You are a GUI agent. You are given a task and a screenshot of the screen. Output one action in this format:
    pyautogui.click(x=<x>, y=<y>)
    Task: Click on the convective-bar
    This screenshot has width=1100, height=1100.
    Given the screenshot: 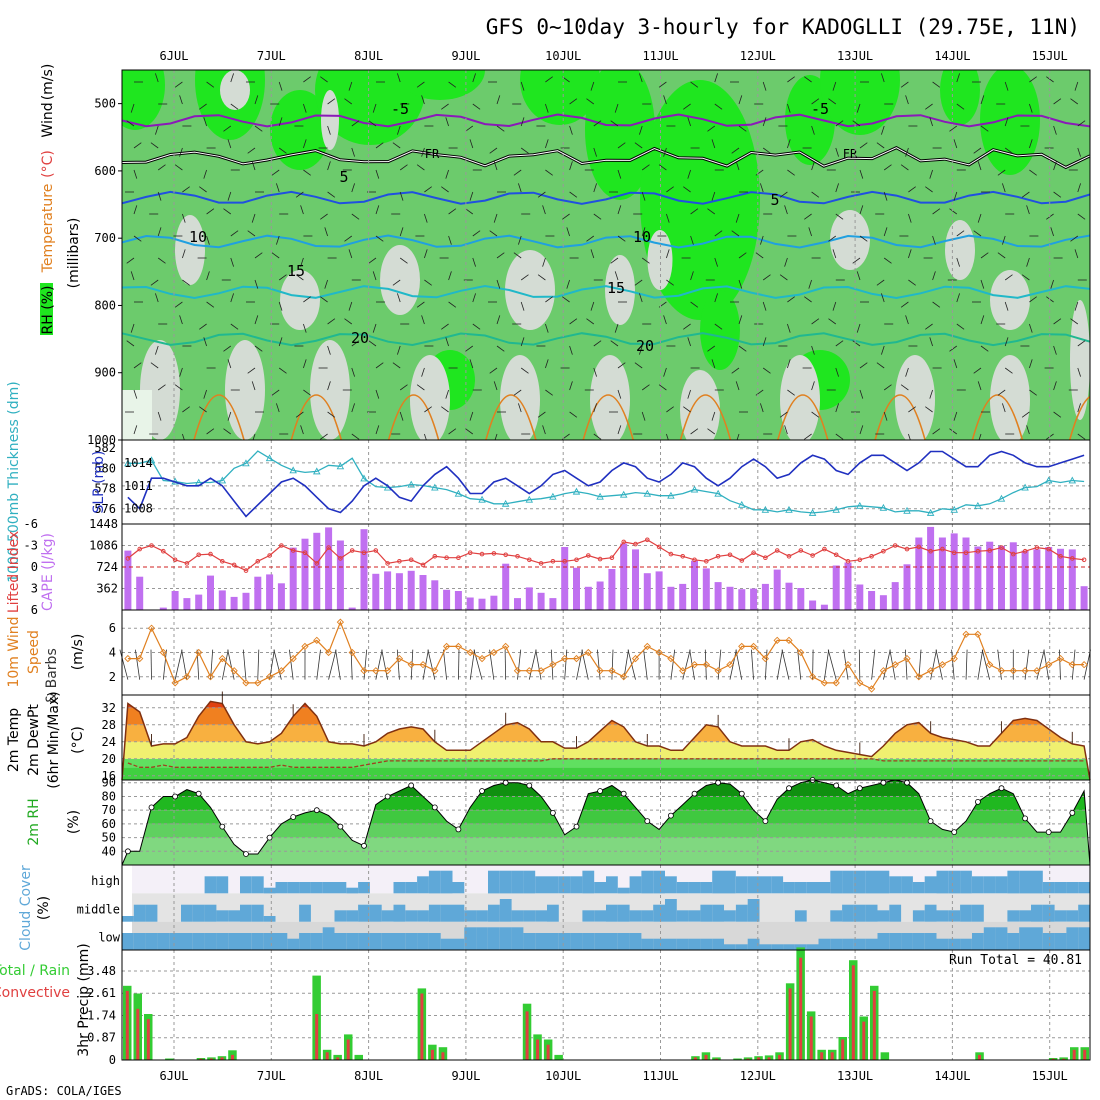 What is the action you would take?
    pyautogui.click(x=1064, y=1059)
    